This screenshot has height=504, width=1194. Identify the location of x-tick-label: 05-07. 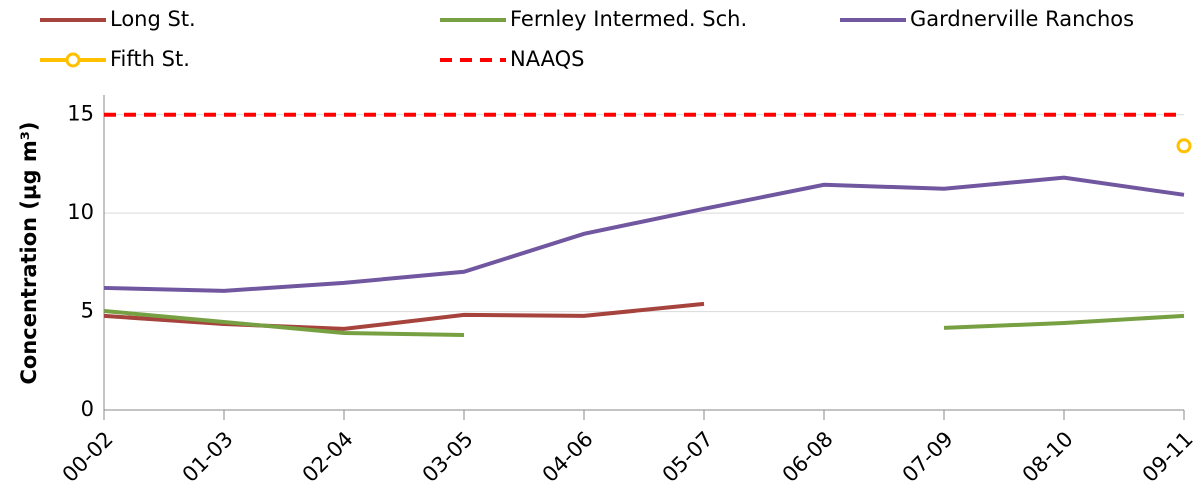
(688, 457).